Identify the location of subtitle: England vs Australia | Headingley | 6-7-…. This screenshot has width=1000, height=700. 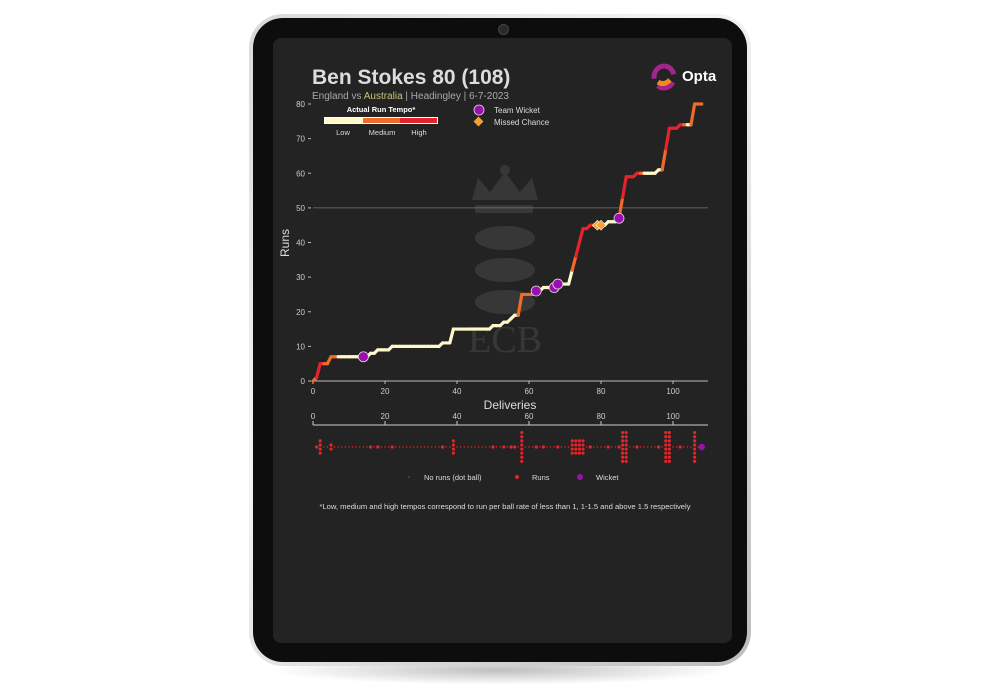
(410, 96).